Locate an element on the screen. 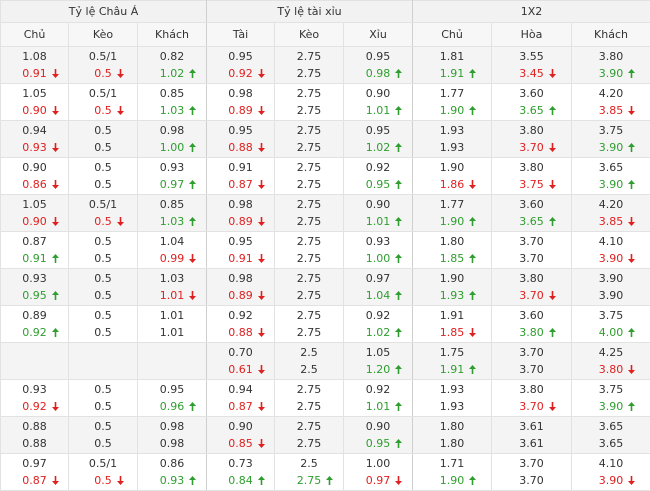 The image size is (650, 491). current-odds: 0.87 is located at coordinates (240, 184).